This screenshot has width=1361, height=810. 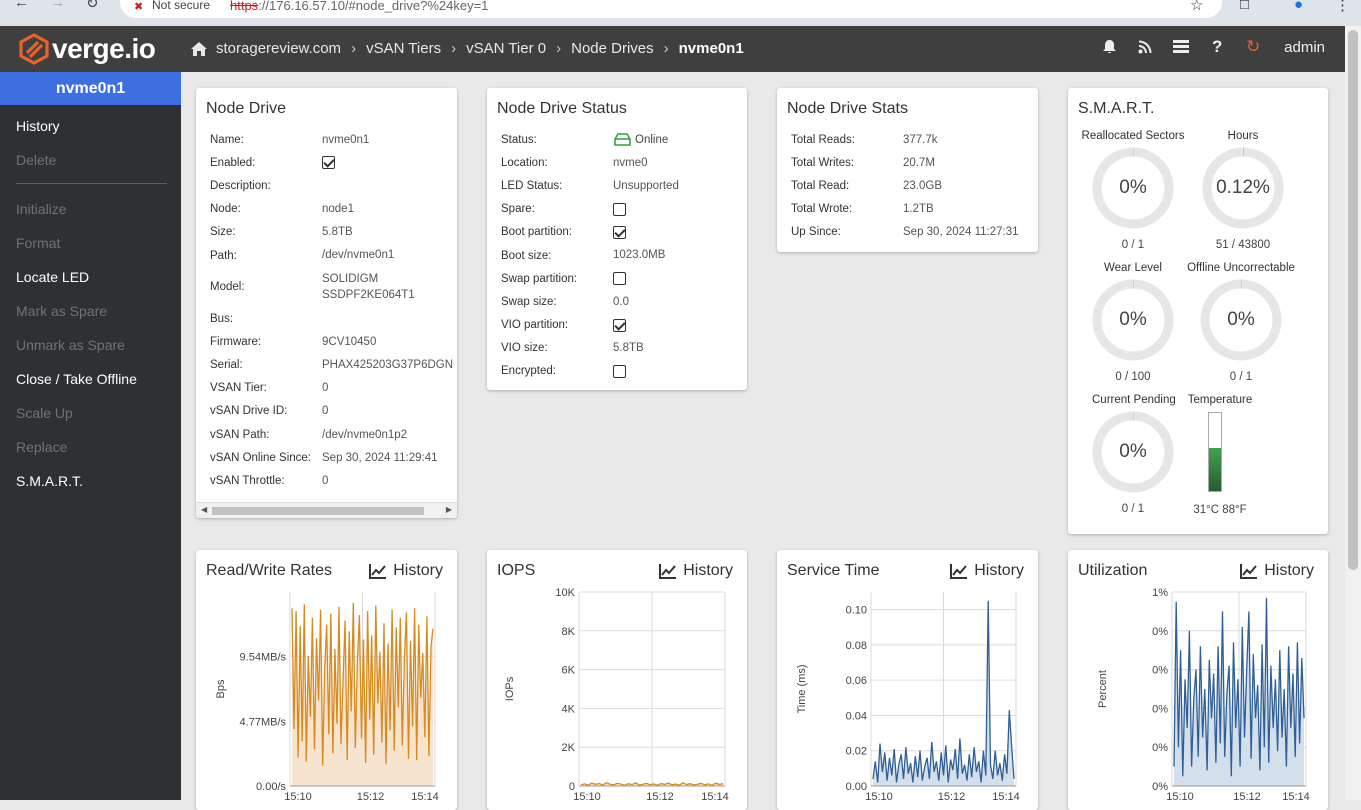 I want to click on help-icon: ?, so click(x=1217, y=46).